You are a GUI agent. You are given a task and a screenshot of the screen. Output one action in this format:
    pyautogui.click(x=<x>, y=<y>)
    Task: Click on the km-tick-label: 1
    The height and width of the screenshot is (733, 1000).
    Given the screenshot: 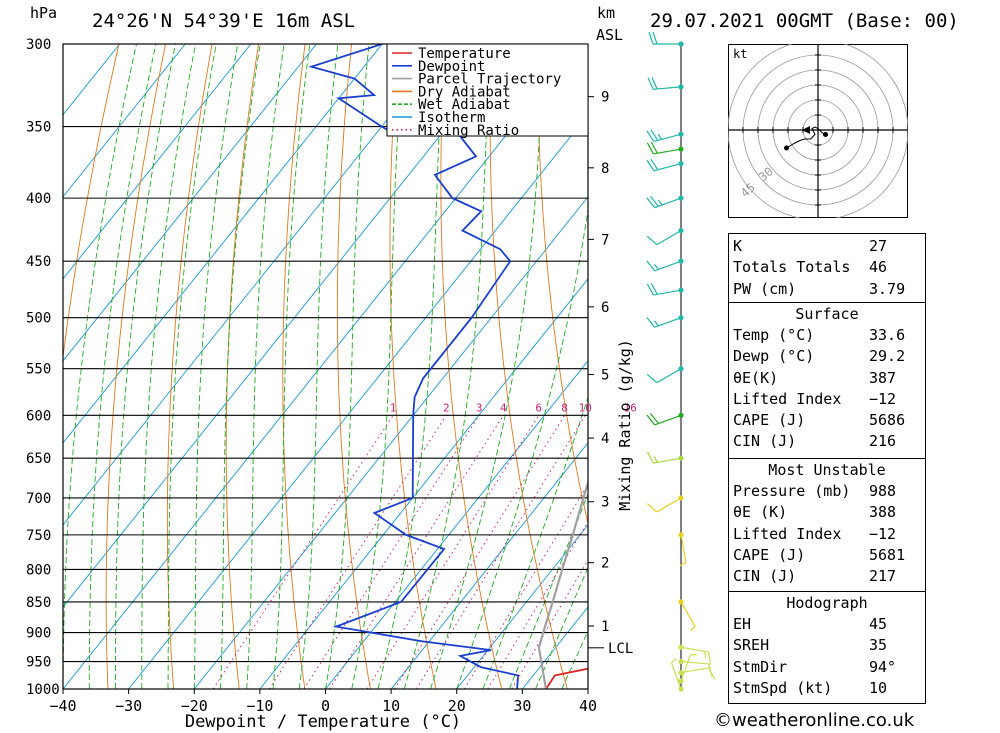 What is the action you would take?
    pyautogui.click(x=605, y=627)
    